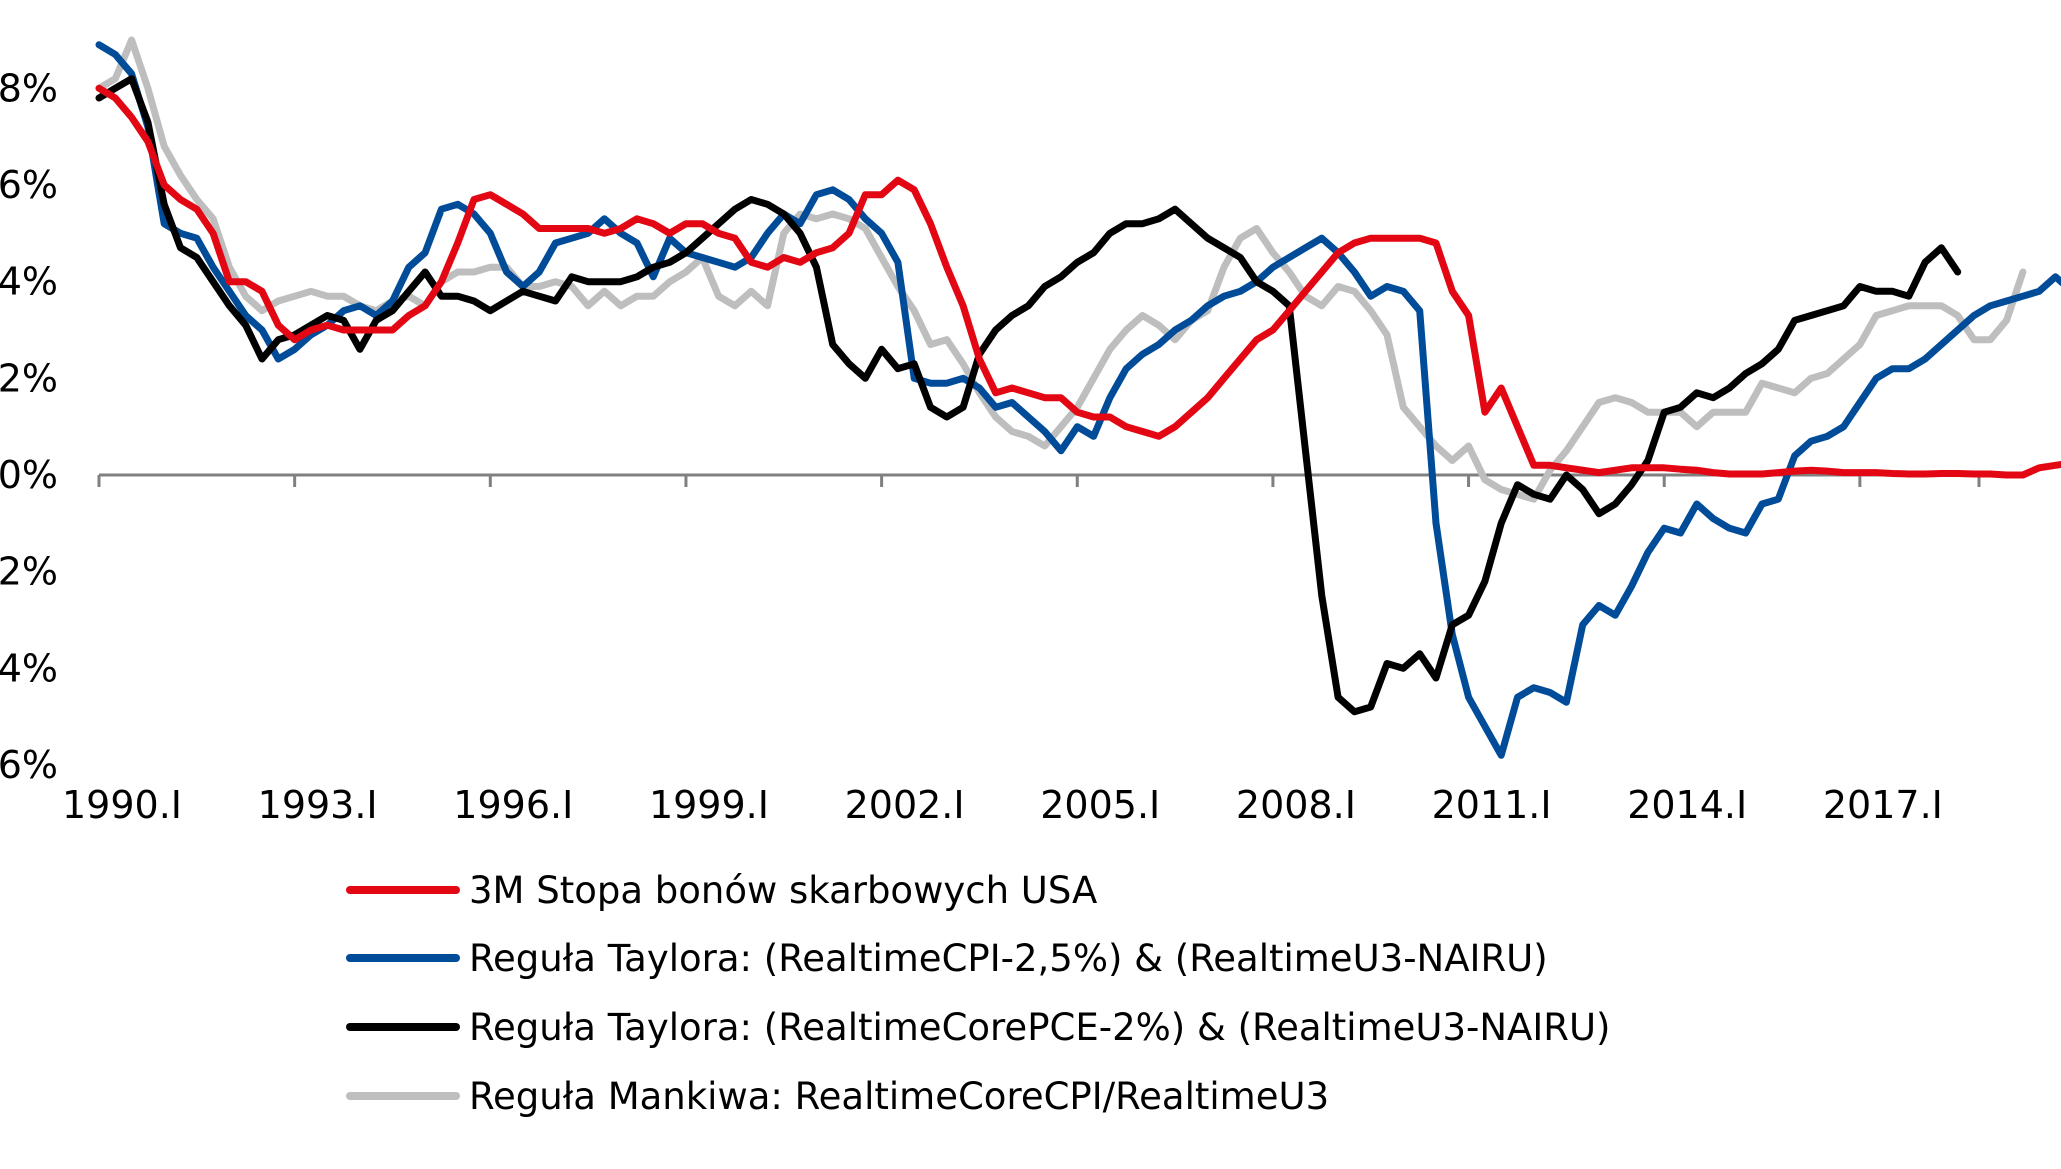  Describe the element at coordinates (1100, 805) in the screenshot. I see `x-tick-label: 2005.I` at that location.